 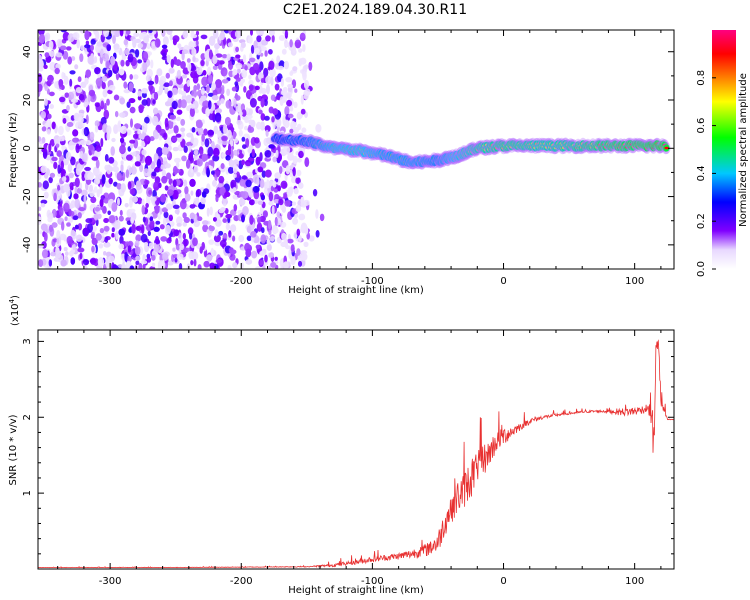 I want to click on y-tick-label: 20, so click(x=27, y=100).